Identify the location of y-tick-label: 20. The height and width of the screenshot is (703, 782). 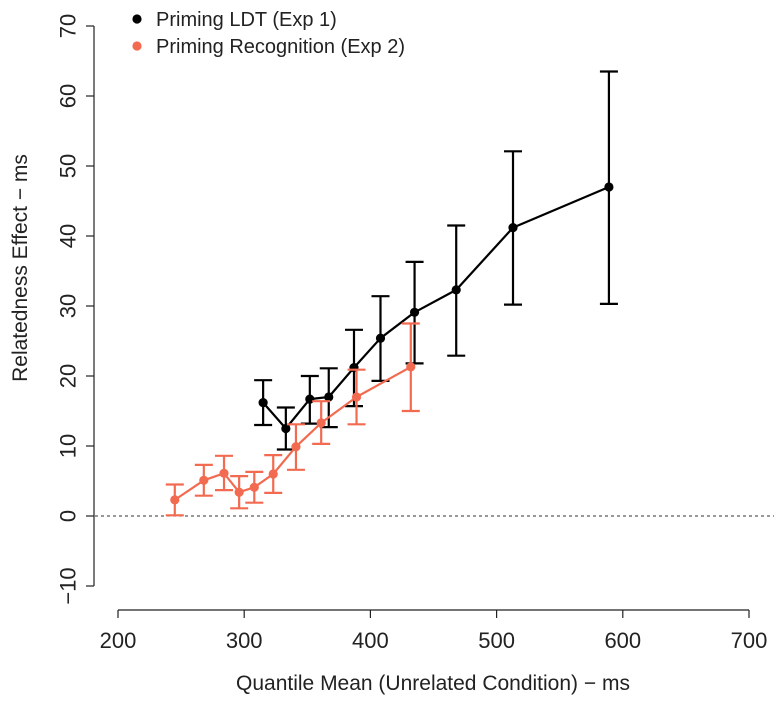
(68, 376).